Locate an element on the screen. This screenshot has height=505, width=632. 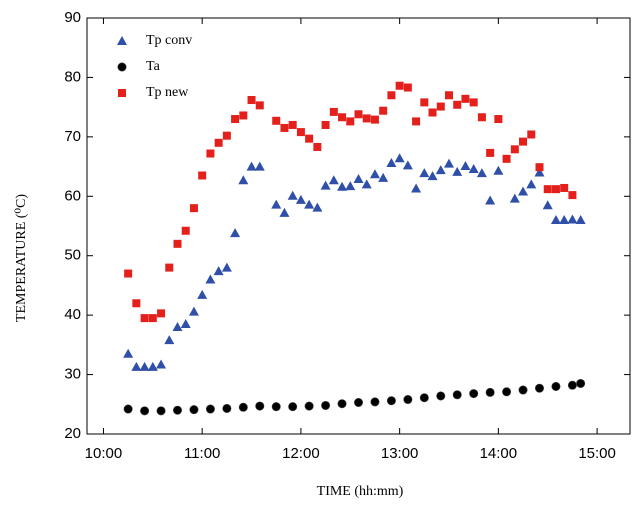
y-tick-label: 80 is located at coordinates (72, 76).